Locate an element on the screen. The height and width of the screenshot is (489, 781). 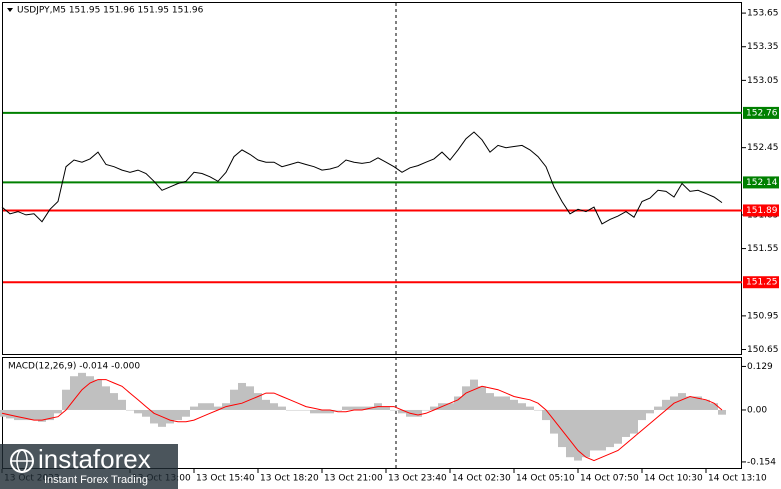
y-tick-label: 151.55 is located at coordinates (763, 249).